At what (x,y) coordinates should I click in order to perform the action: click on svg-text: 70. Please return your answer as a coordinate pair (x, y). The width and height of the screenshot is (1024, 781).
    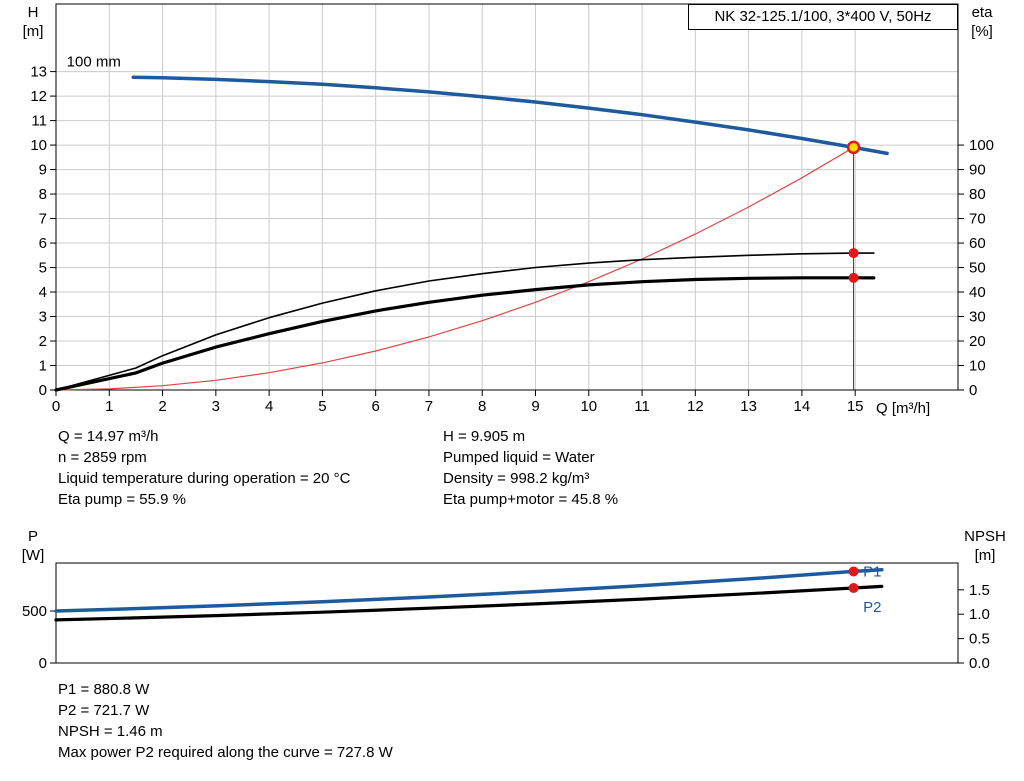
    Looking at the image, I should click on (977, 219).